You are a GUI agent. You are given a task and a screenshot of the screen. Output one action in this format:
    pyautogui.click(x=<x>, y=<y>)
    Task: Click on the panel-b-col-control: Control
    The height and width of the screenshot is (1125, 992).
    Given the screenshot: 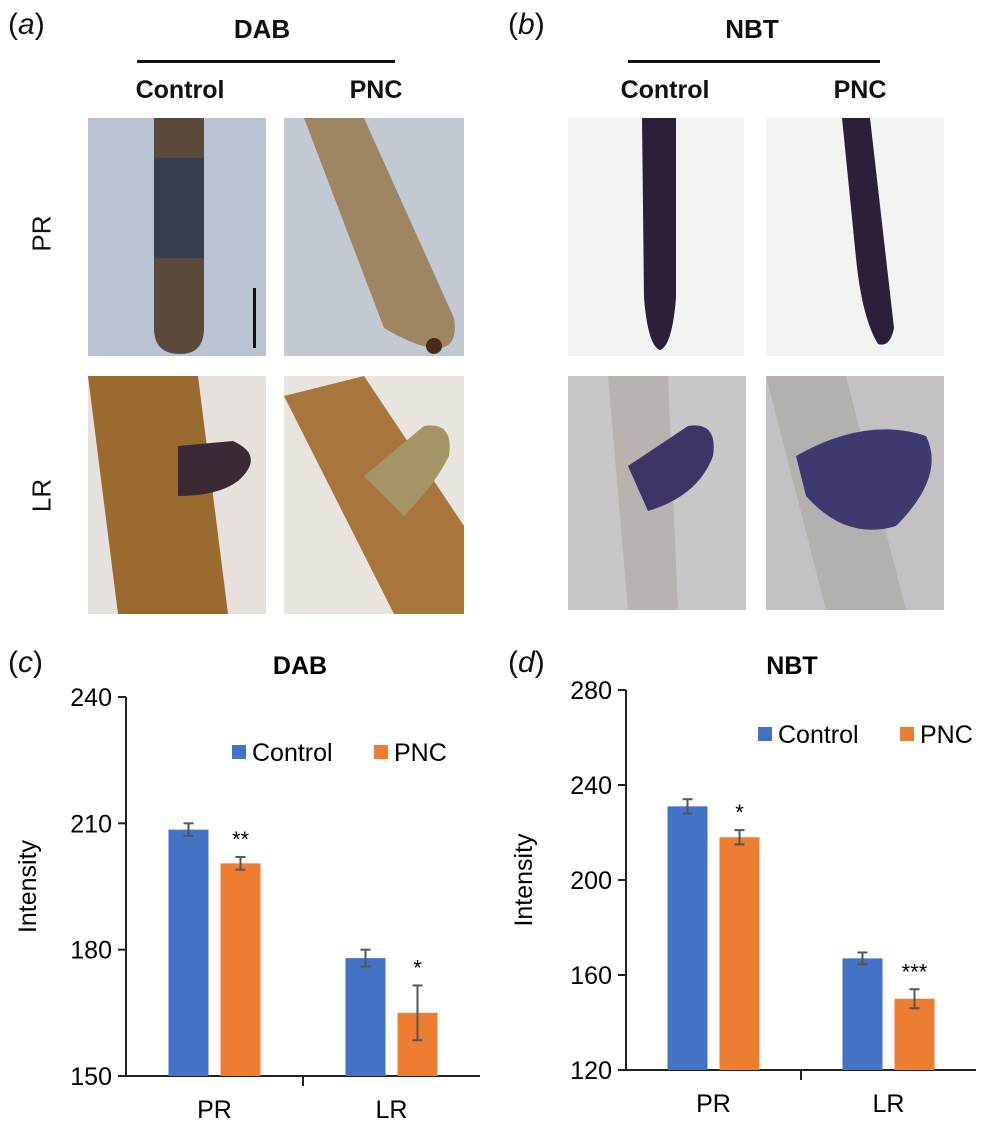 What is the action you would take?
    pyautogui.click(x=665, y=90)
    